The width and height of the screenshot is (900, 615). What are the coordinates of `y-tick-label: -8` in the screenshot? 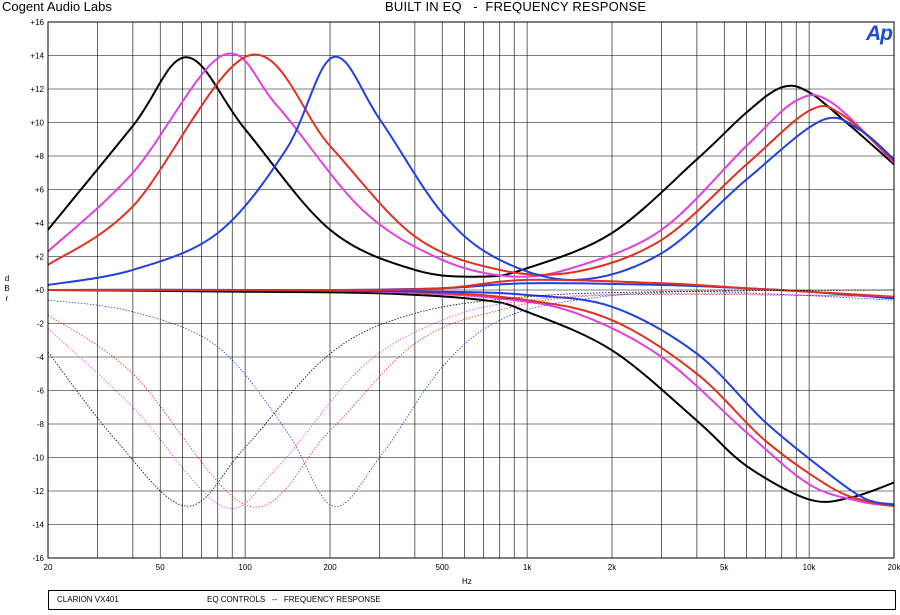 It's located at (41, 424).